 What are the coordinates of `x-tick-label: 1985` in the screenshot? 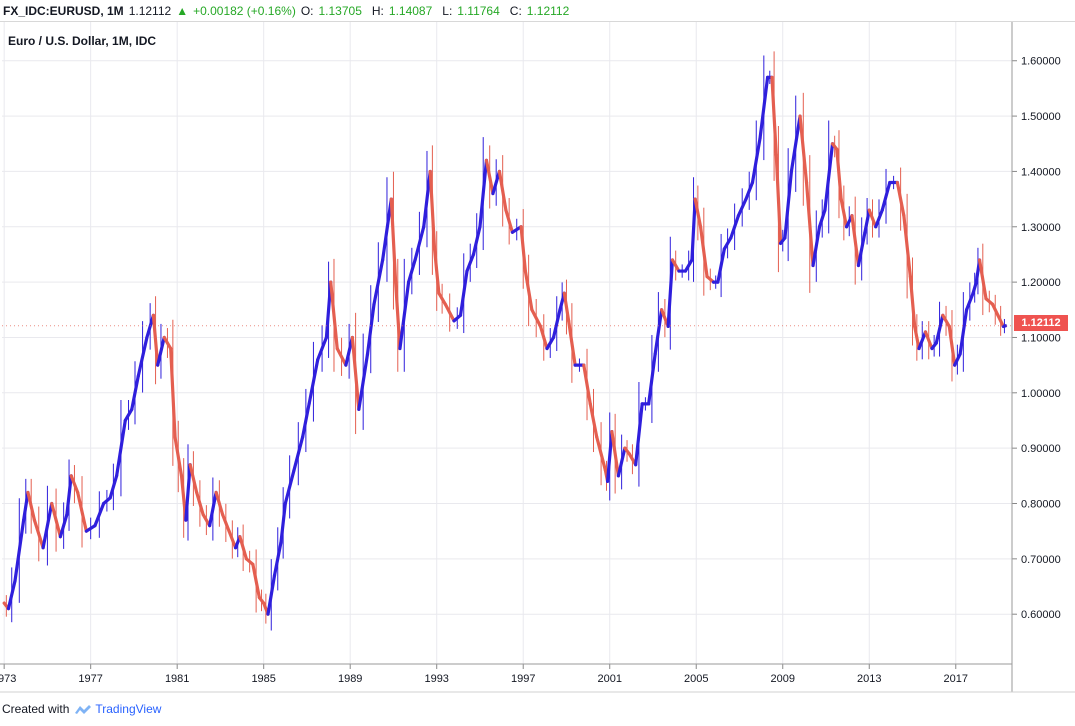 It's located at (263, 679).